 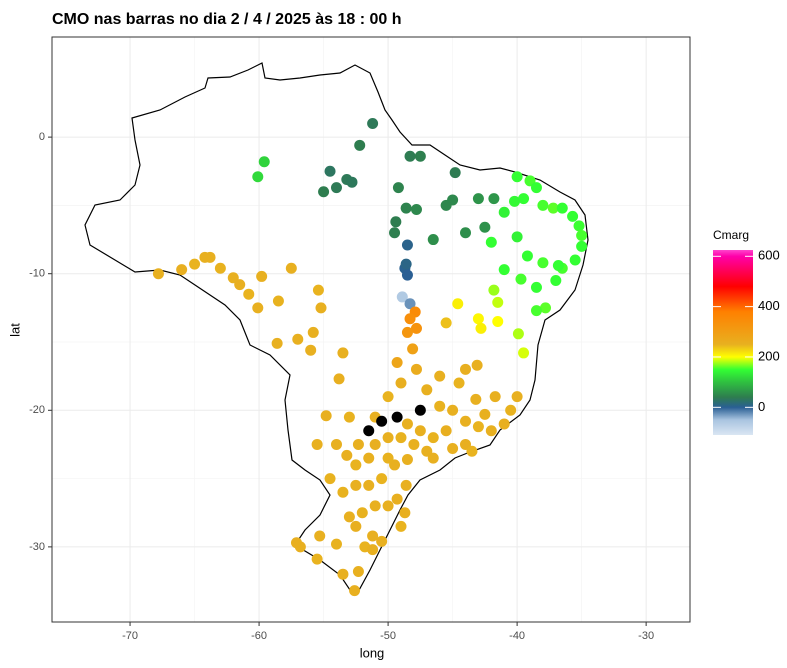 What do you see at coordinates (731, 235) in the screenshot?
I see `legend-title: Cmarg` at bounding box center [731, 235].